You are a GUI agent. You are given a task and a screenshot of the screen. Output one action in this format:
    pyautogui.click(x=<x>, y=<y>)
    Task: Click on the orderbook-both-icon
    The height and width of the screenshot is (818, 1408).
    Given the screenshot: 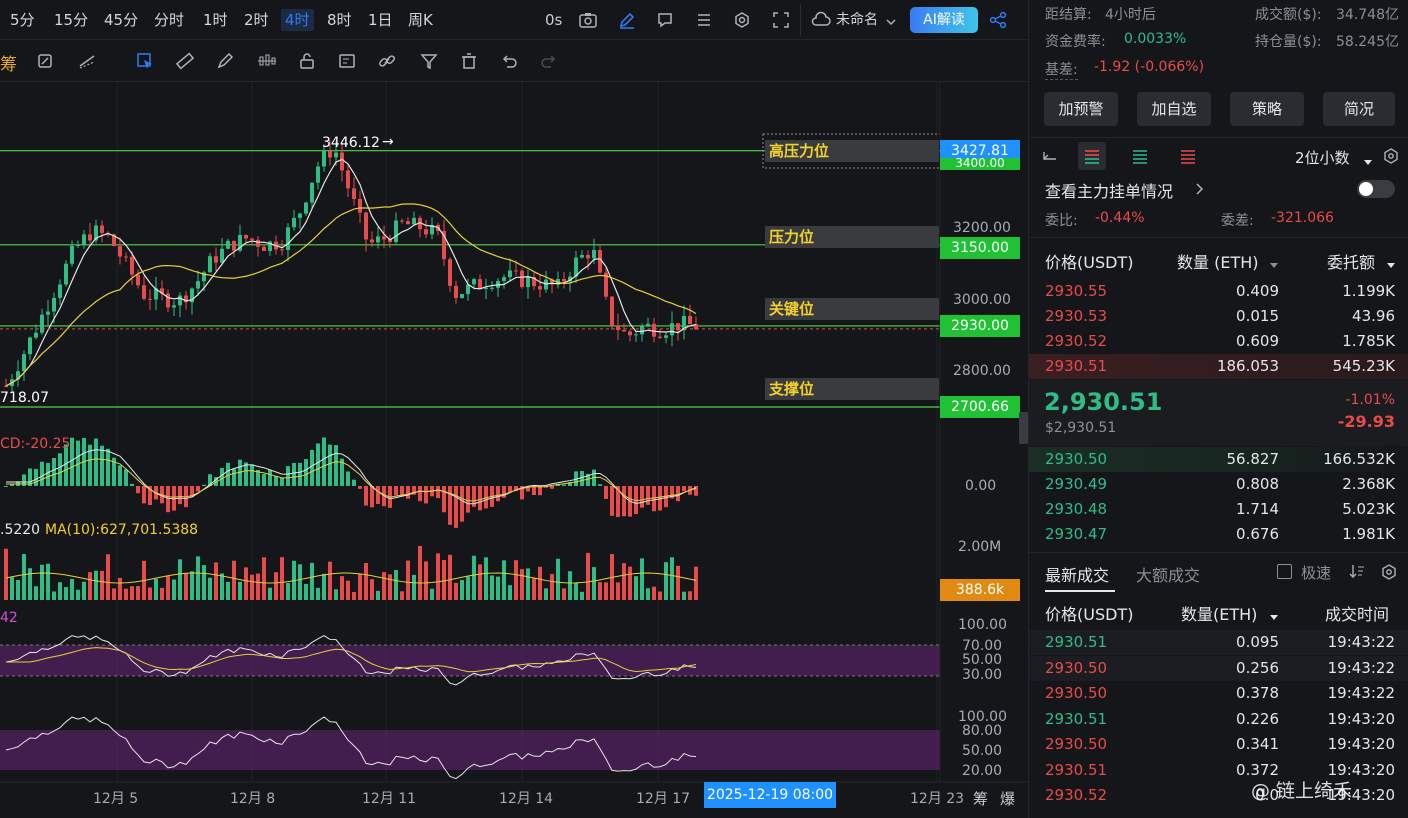 What is the action you would take?
    pyautogui.click(x=1092, y=156)
    